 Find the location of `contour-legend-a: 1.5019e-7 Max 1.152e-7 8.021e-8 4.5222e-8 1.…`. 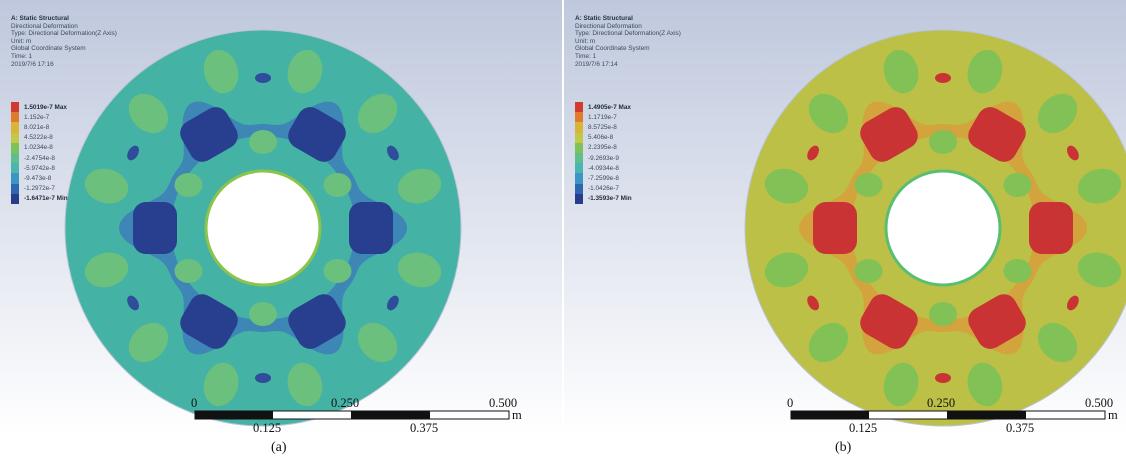

contour-legend-a: 1.5019e-7 Max 1.152e-7 8.021e-8 4.5222e-8 1.… is located at coordinates (39, 153).